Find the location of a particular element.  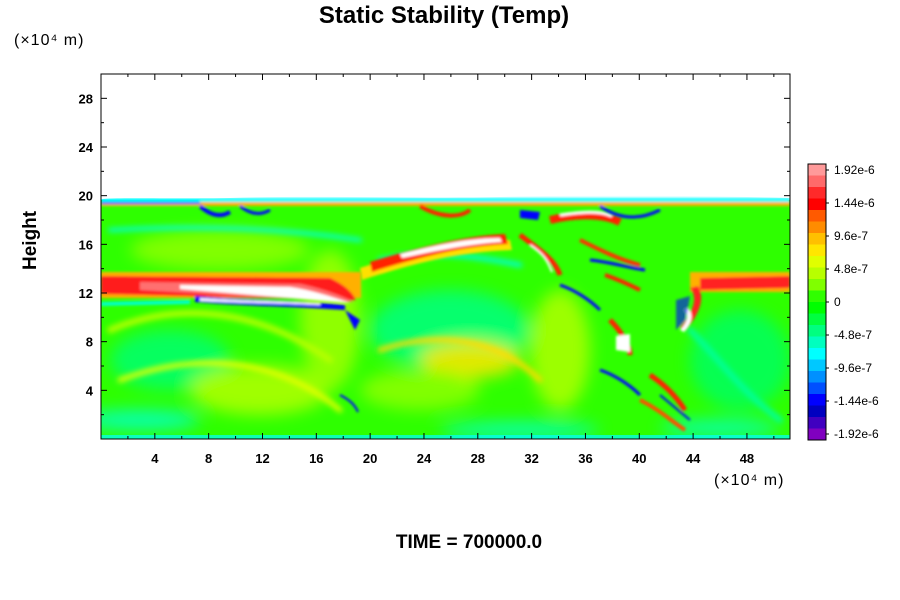

x-tick-label: 40 is located at coordinates (639, 458).